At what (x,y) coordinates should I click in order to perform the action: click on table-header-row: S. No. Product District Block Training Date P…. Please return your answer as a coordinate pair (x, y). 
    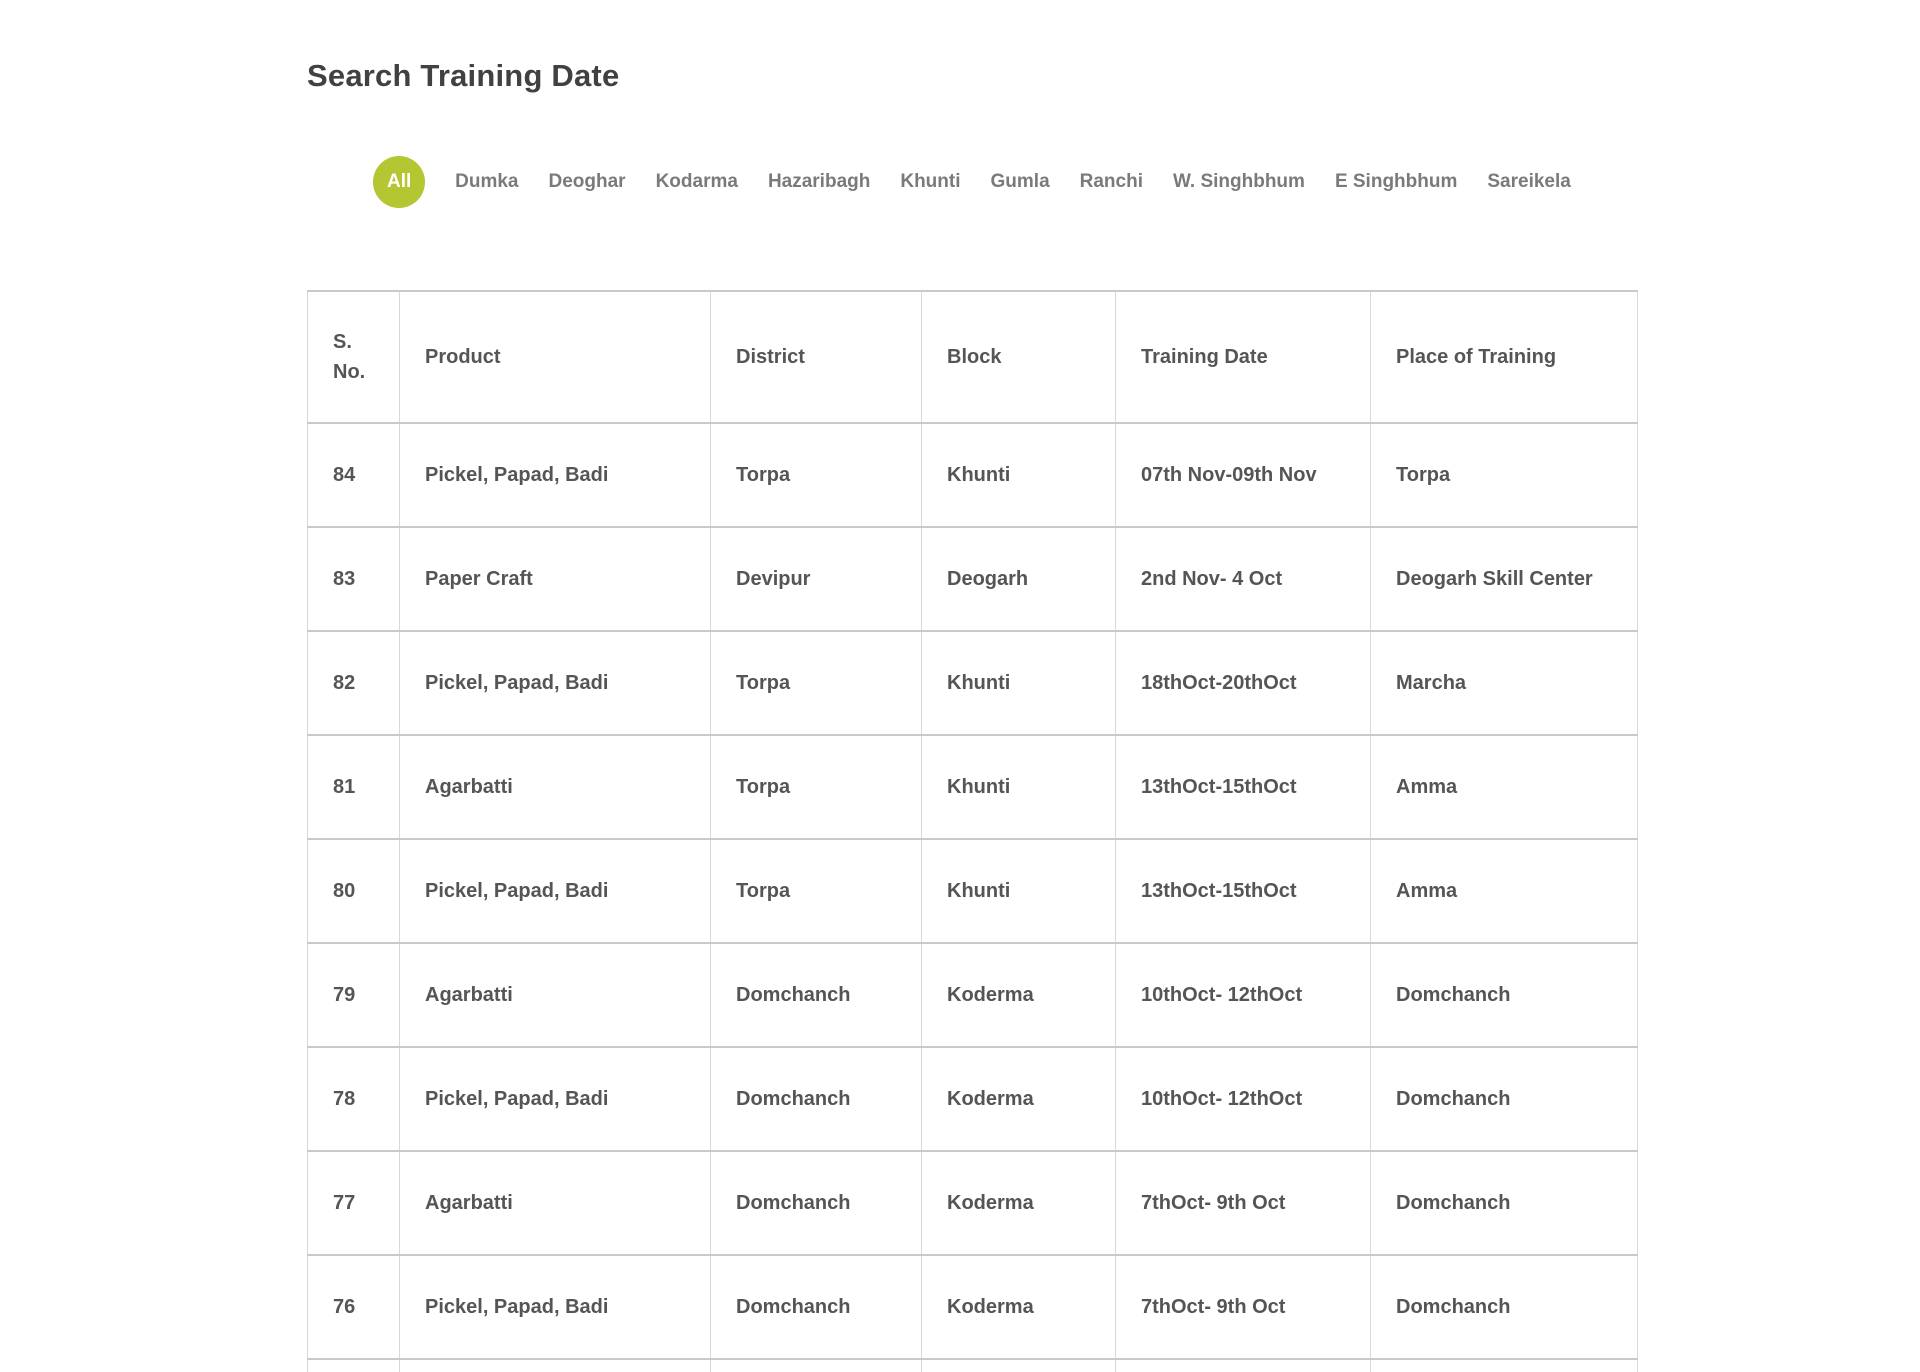
    Looking at the image, I should click on (972, 357).